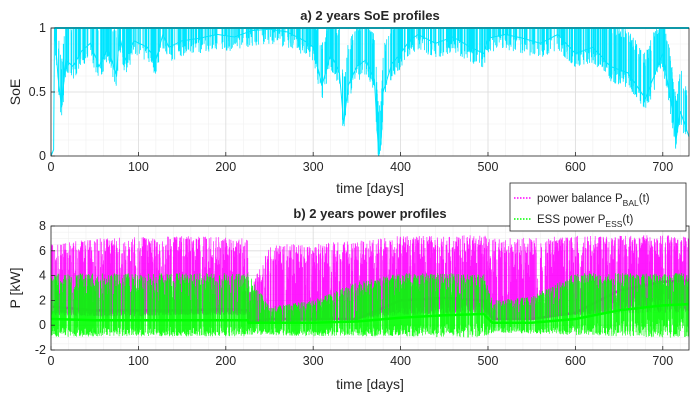  What do you see at coordinates (51, 167) in the screenshot?
I see `soe-x-tick-label: 0` at bounding box center [51, 167].